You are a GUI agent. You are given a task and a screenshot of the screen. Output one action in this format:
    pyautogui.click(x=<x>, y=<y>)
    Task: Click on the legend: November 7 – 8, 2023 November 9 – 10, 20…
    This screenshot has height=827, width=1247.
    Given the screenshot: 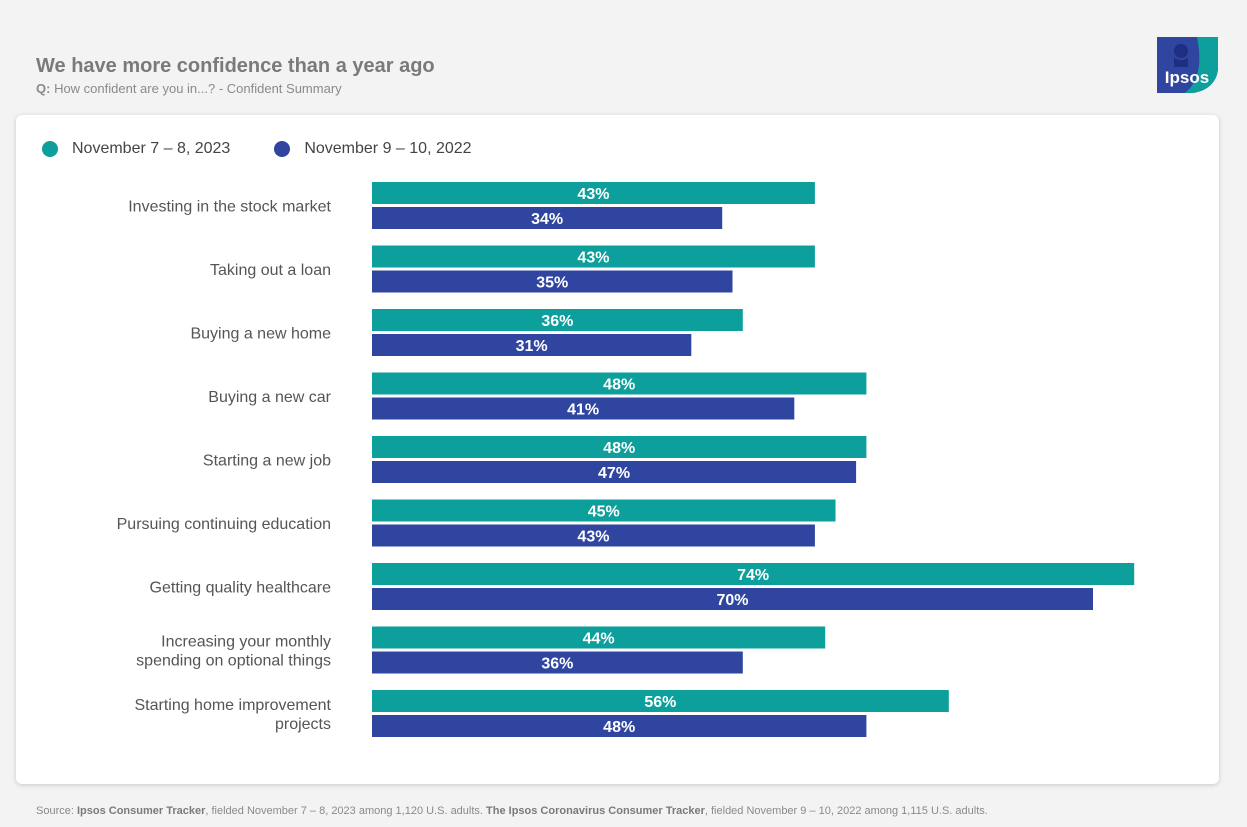 What is the action you would take?
    pyautogui.click(x=279, y=149)
    